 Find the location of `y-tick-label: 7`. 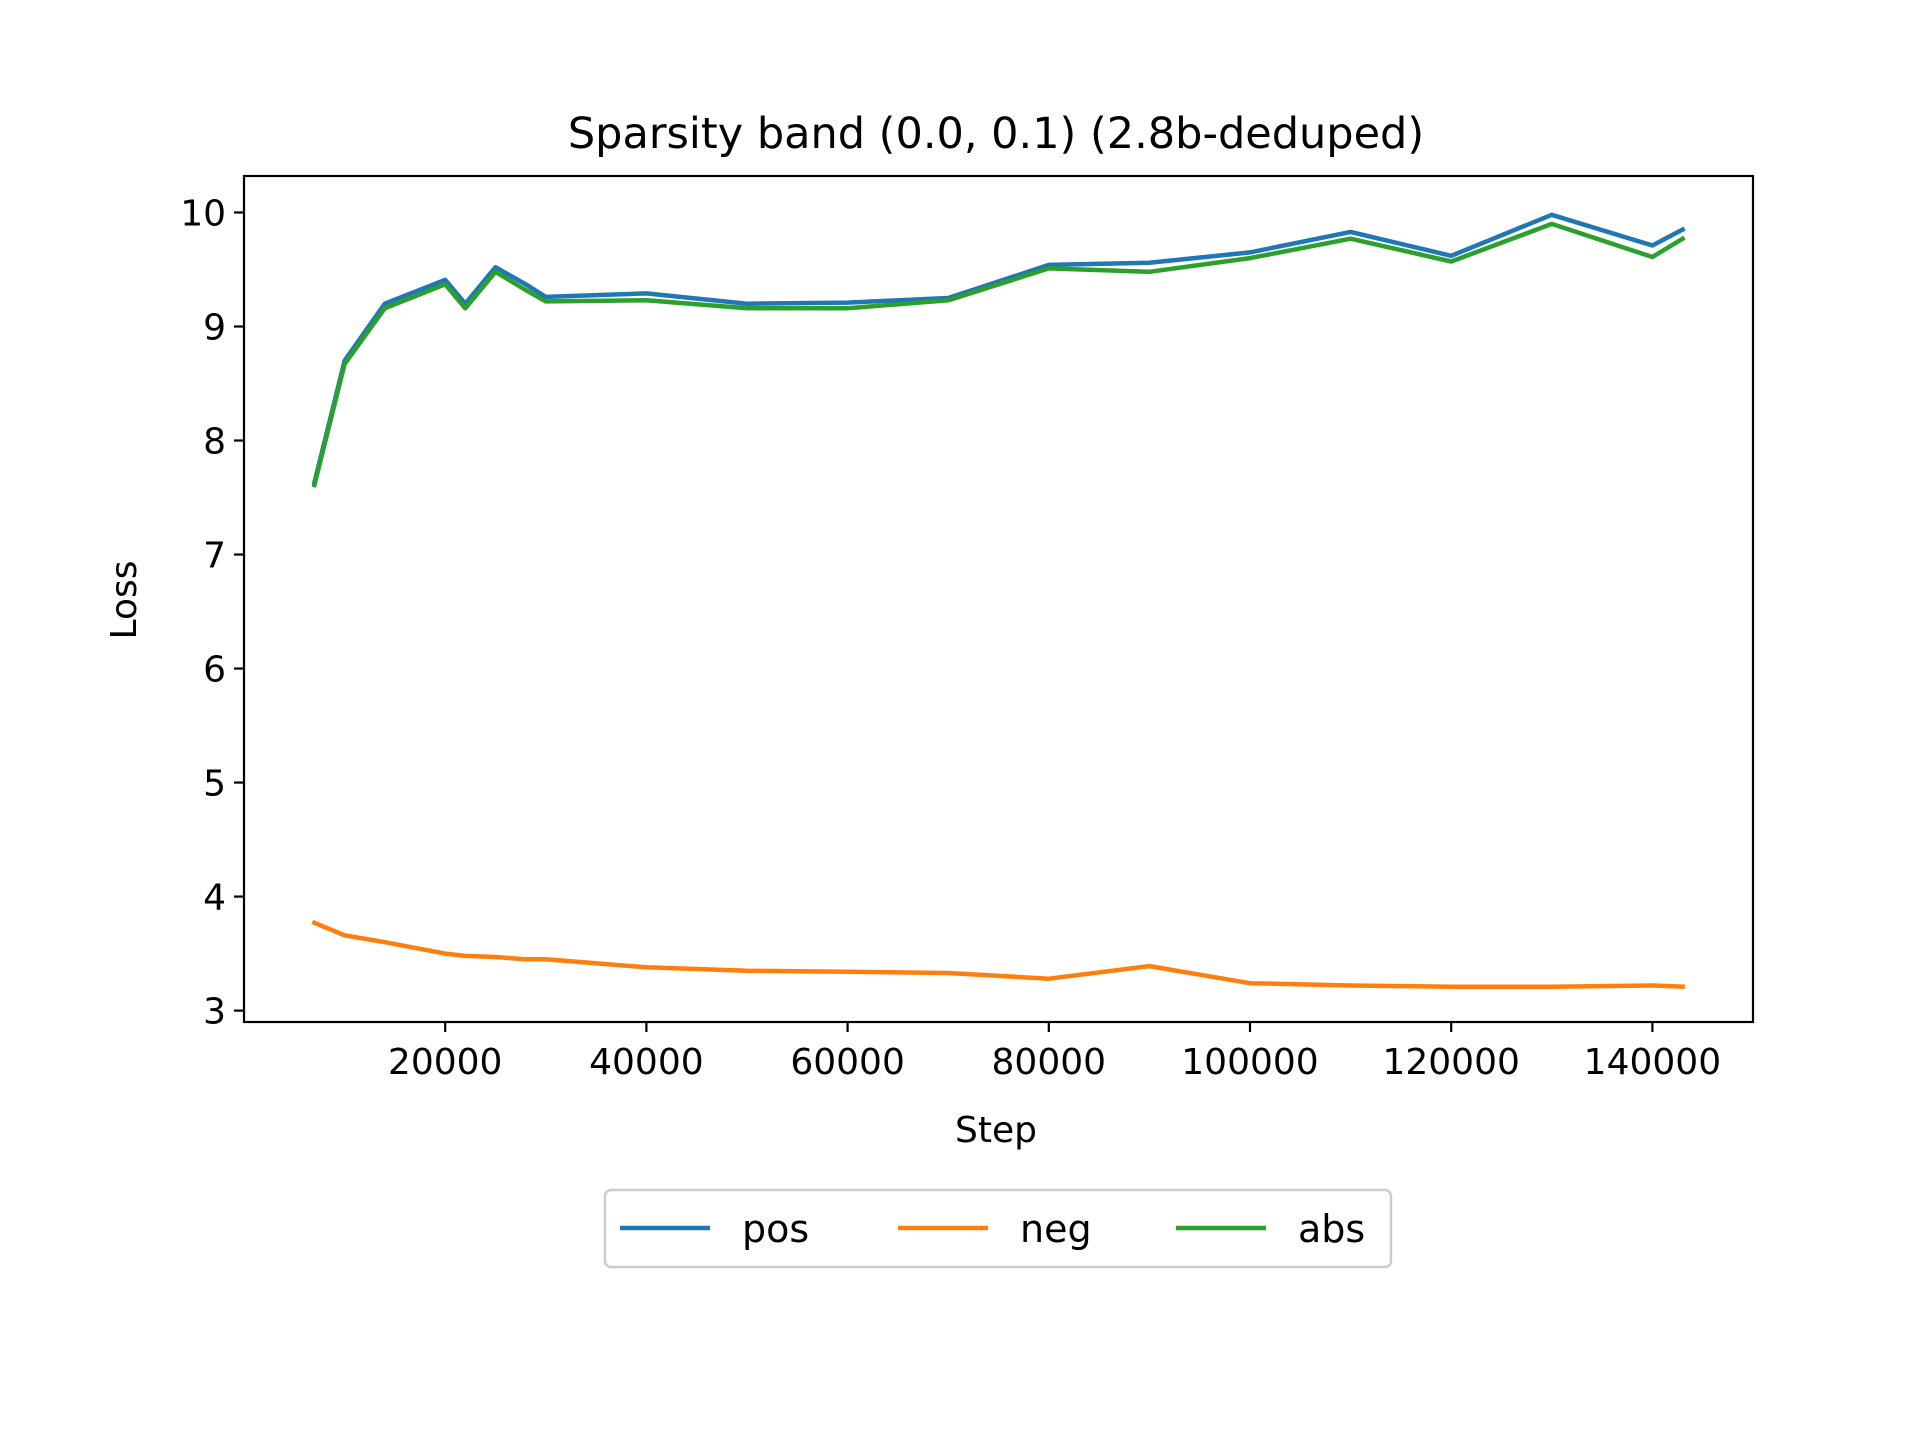

y-tick-label: 7 is located at coordinates (214, 556).